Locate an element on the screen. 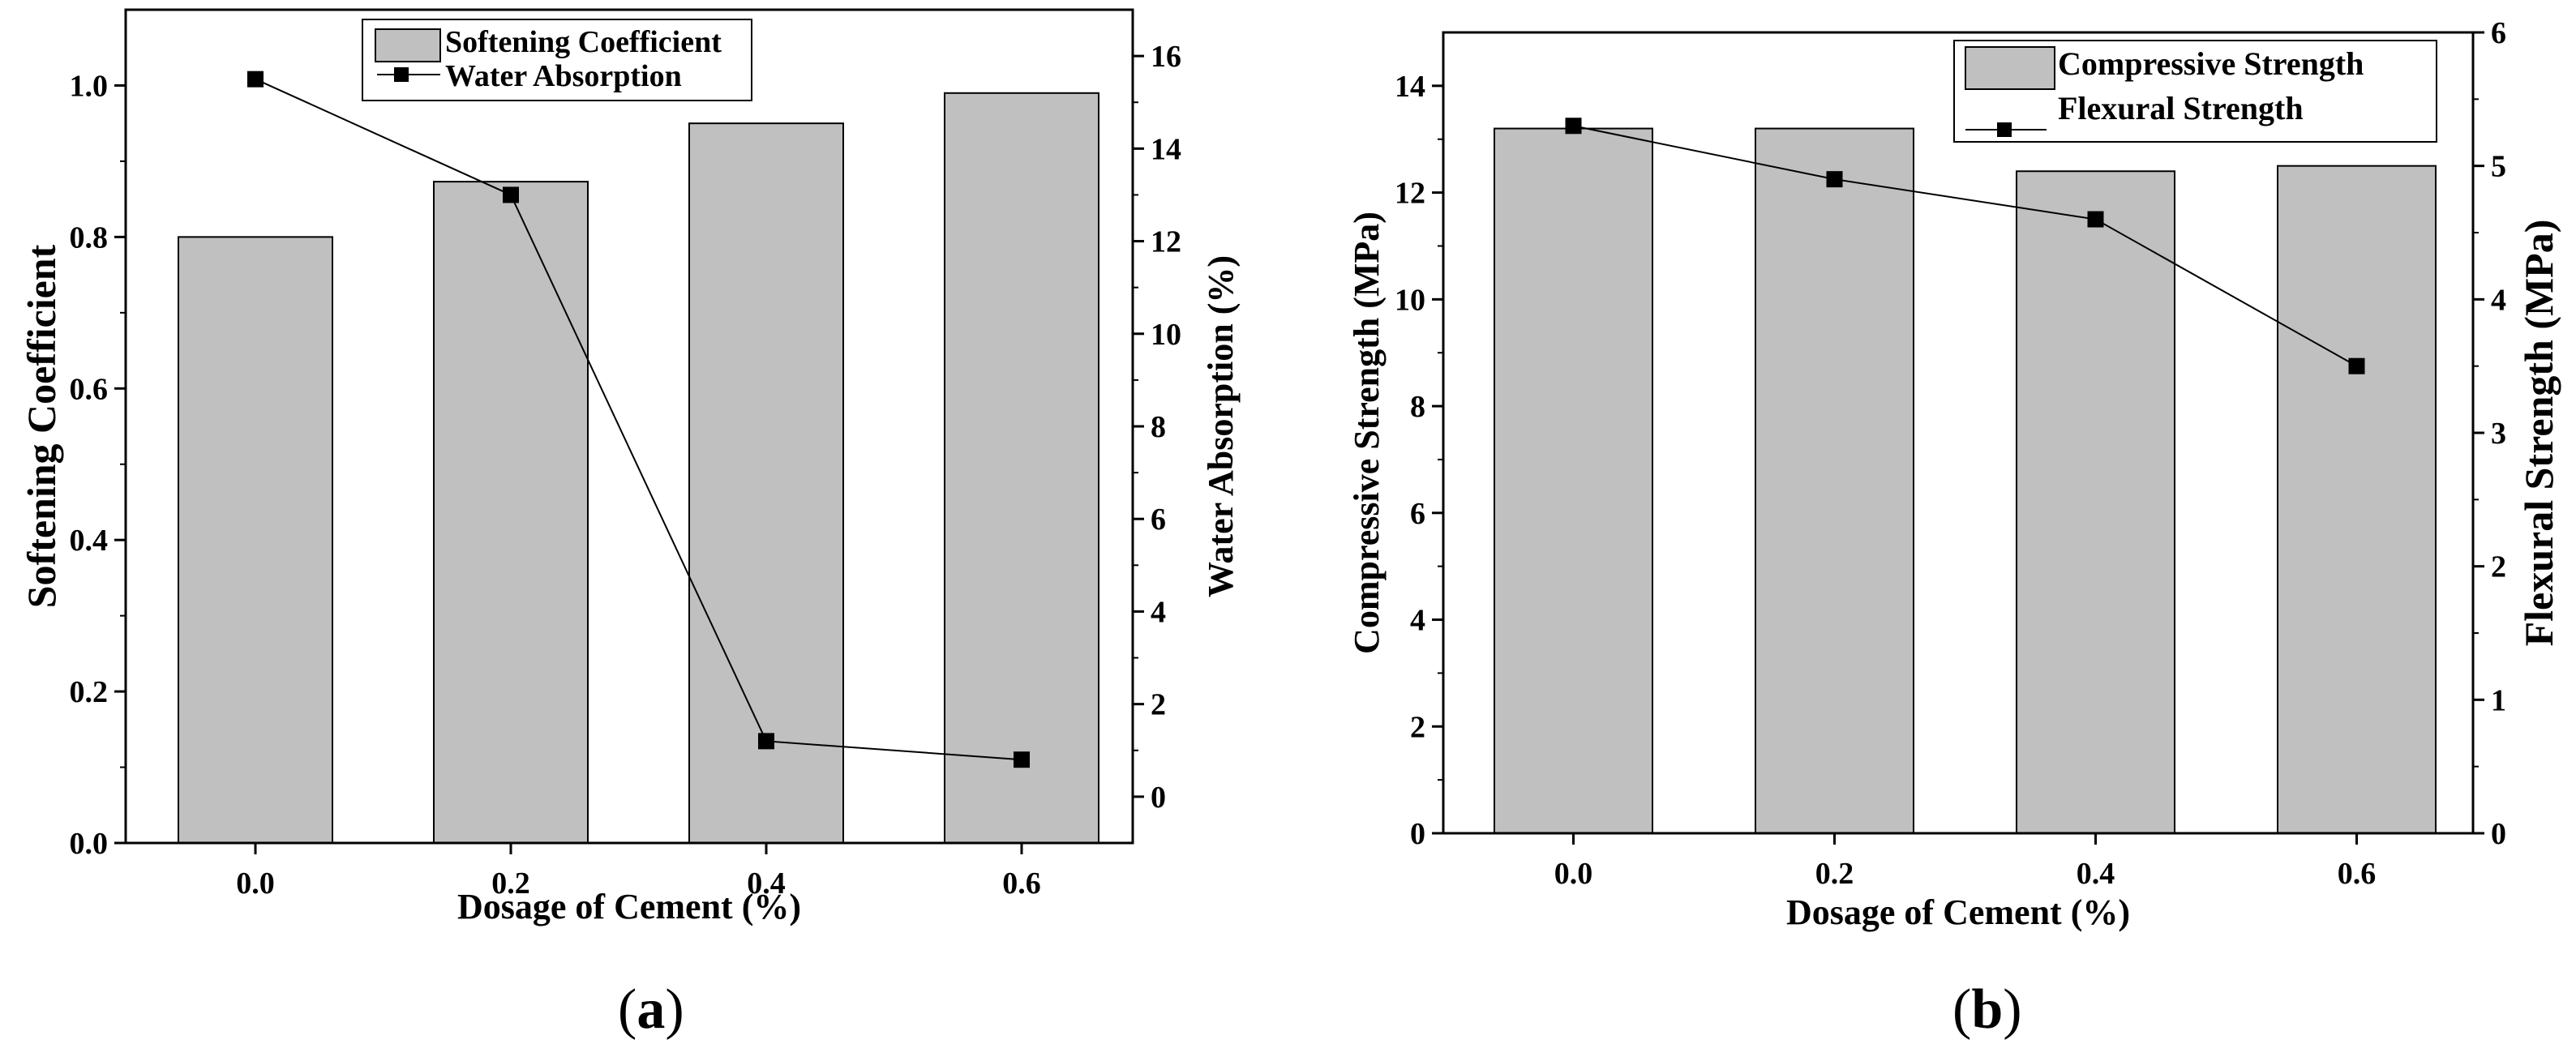 Image resolution: width=2576 pixels, height=1044 pixels. x-tick-label-a-3: 0.6 is located at coordinates (1021, 884).